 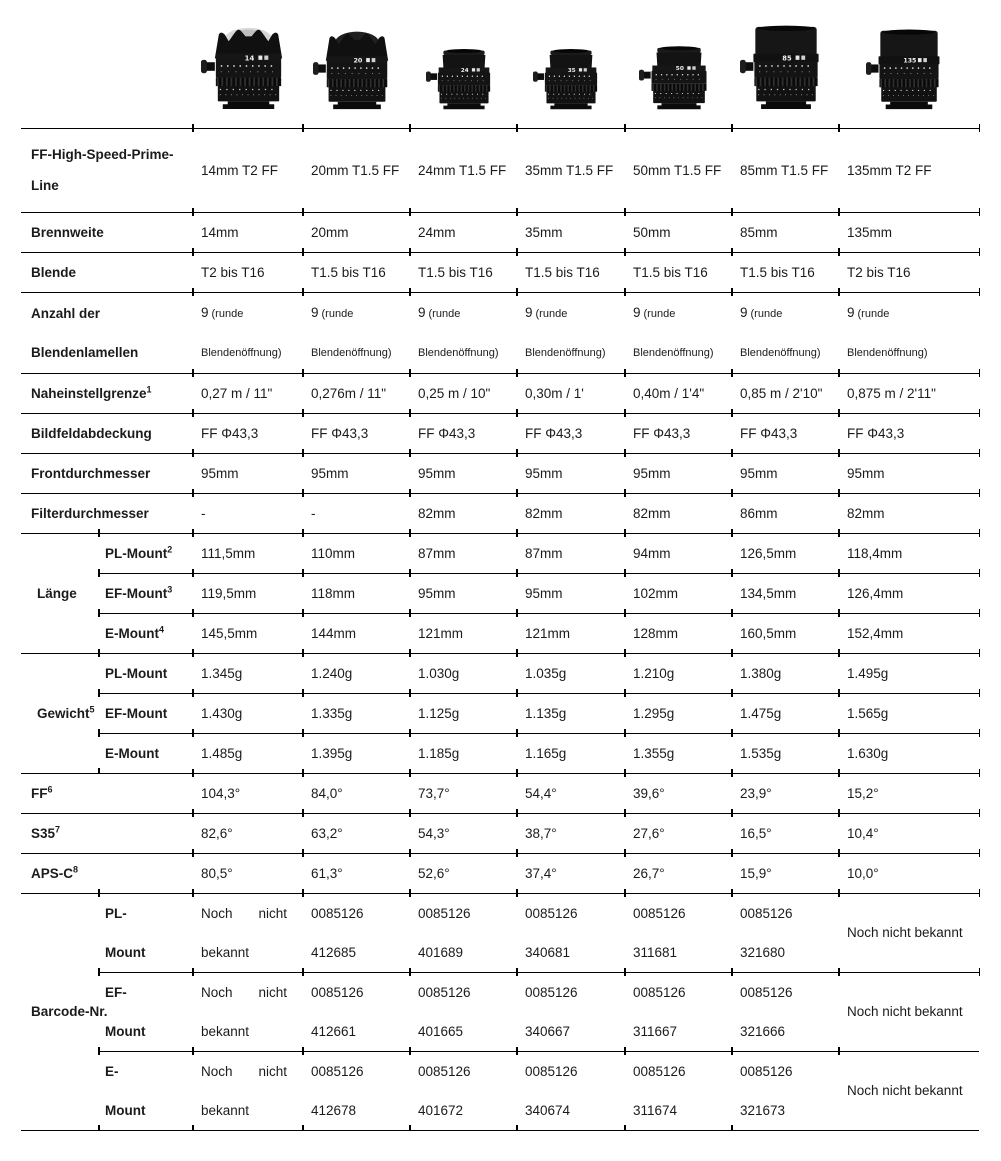 What do you see at coordinates (570, 791) in the screenshot?
I see `cell: 54,4°` at bounding box center [570, 791].